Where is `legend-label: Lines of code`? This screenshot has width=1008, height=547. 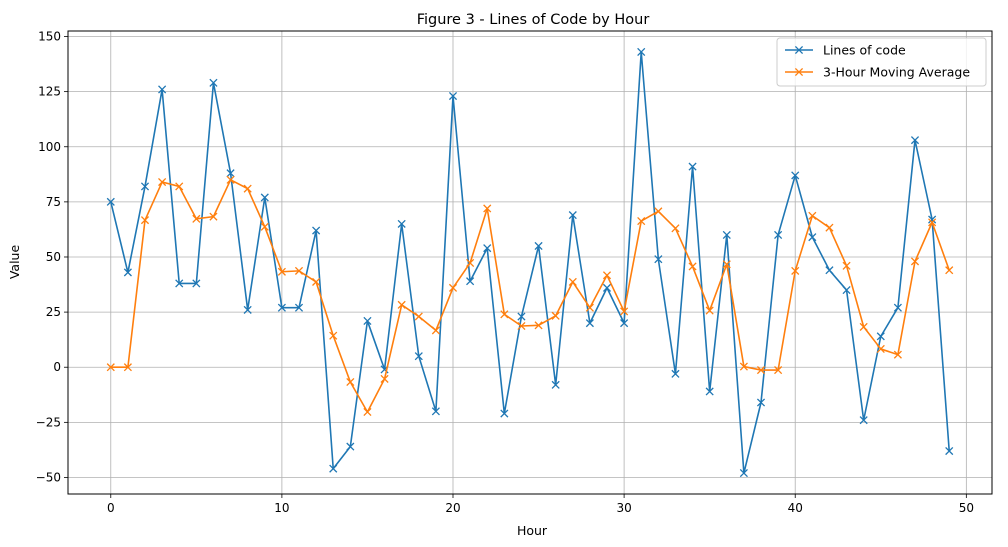 legend-label: Lines of code is located at coordinates (864, 50).